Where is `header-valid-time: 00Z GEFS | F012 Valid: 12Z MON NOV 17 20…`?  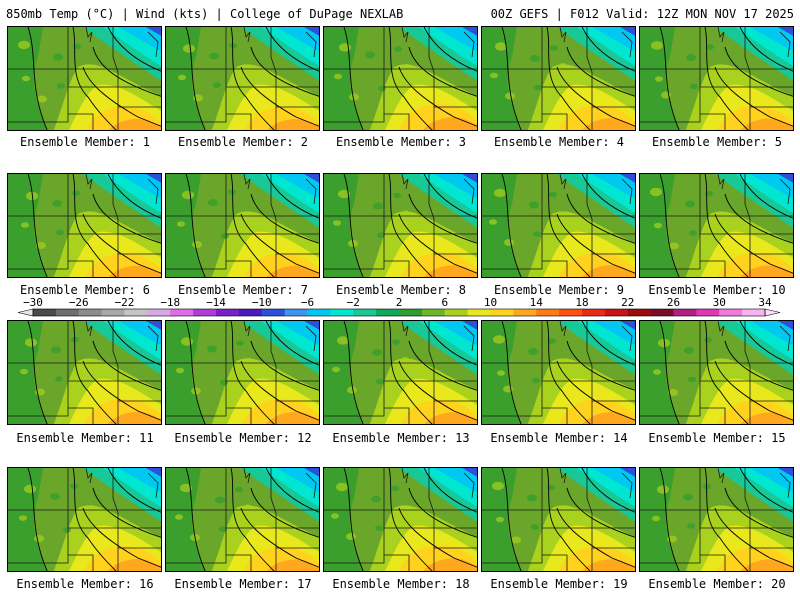 header-valid-time: 00Z GEFS | F012 Valid: 12Z MON NOV 17 20… is located at coordinates (642, 14).